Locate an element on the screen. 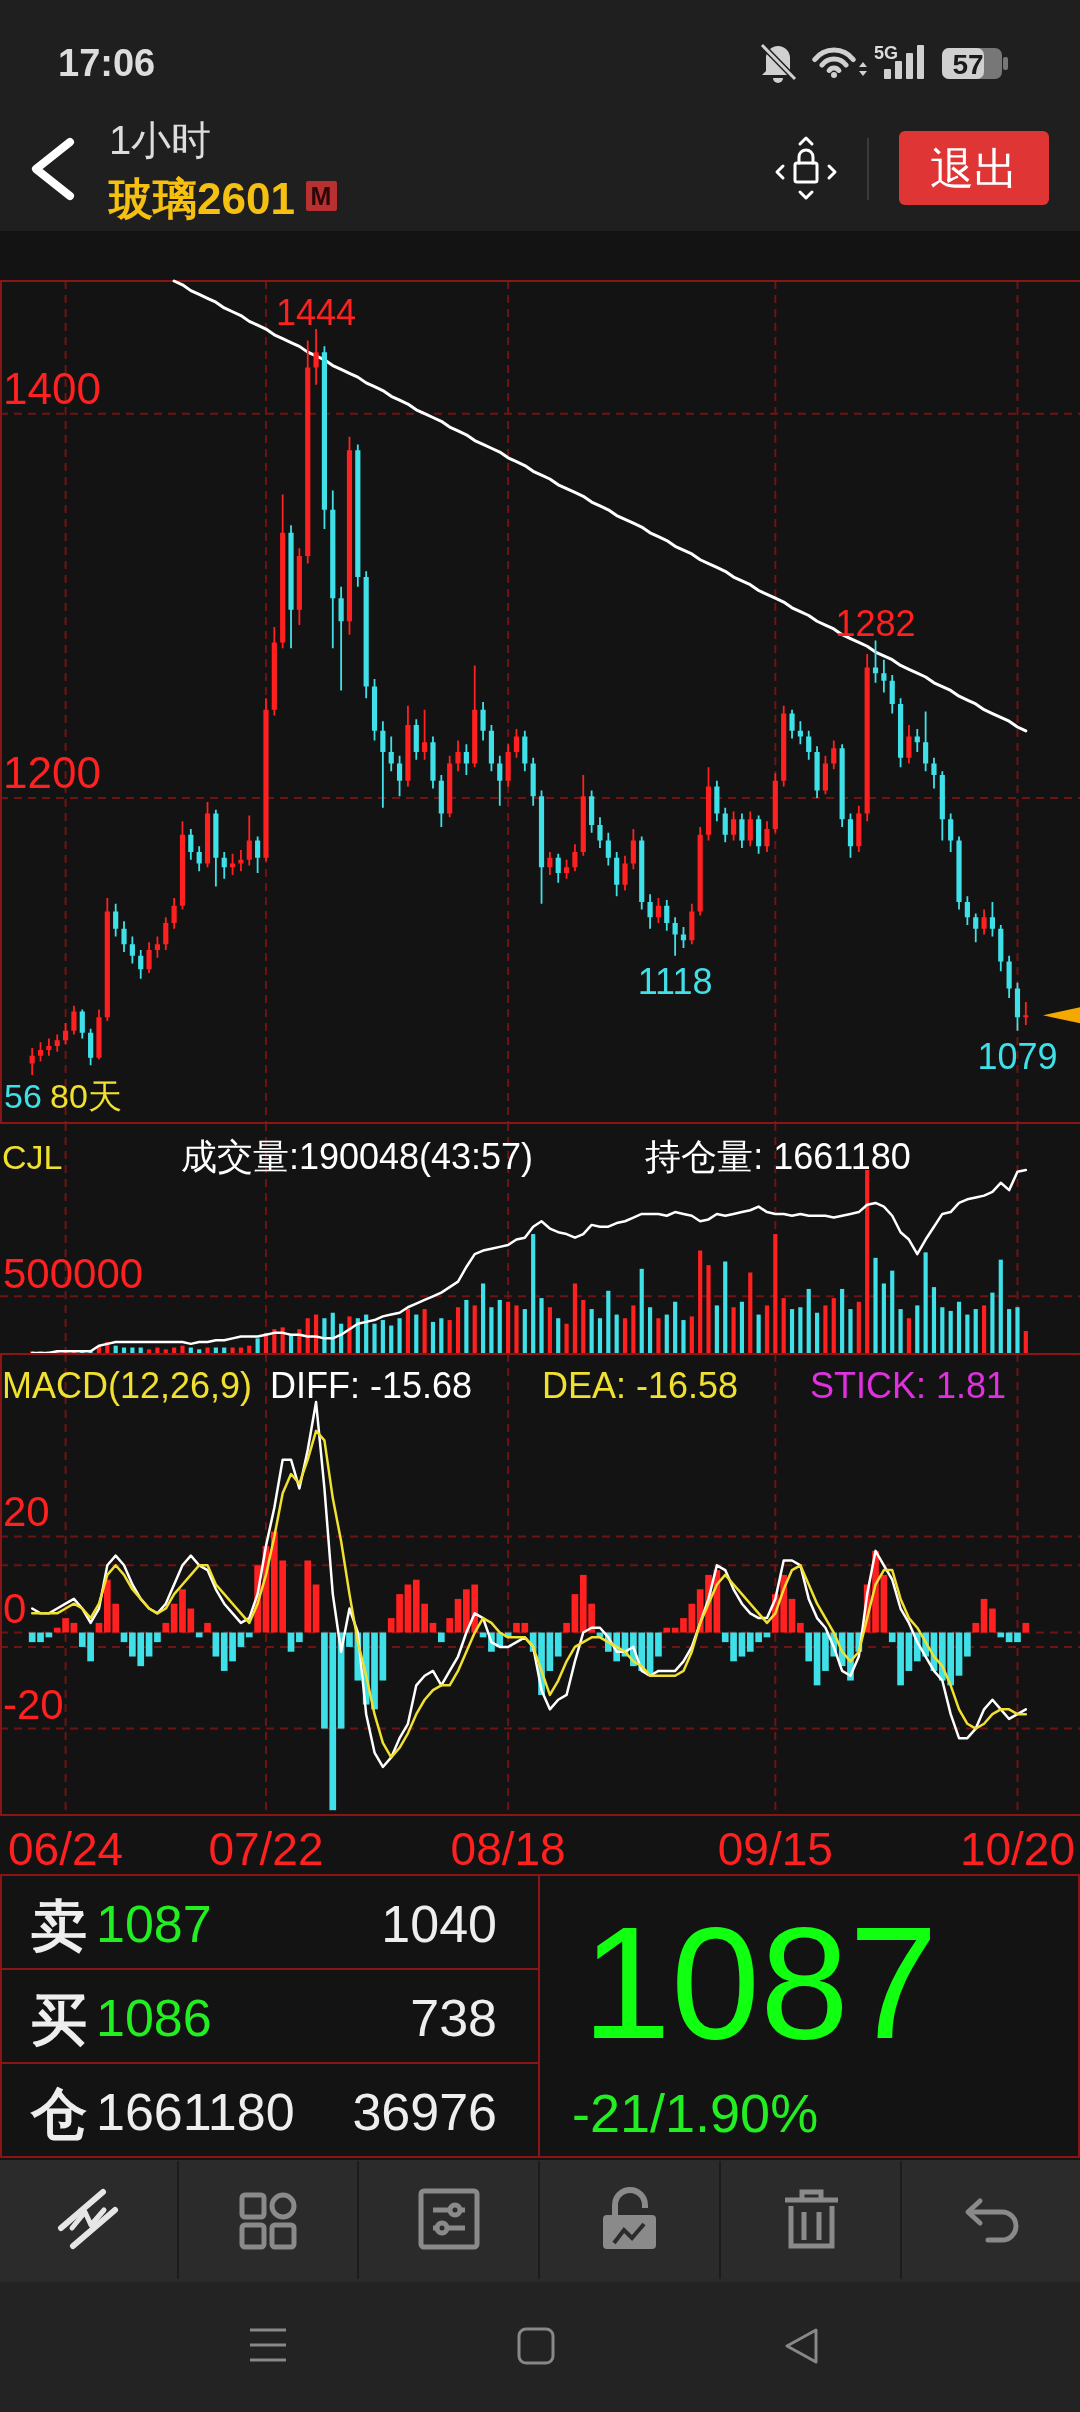  chart-subtitle: 玻璃2601 is located at coordinates (201, 198).